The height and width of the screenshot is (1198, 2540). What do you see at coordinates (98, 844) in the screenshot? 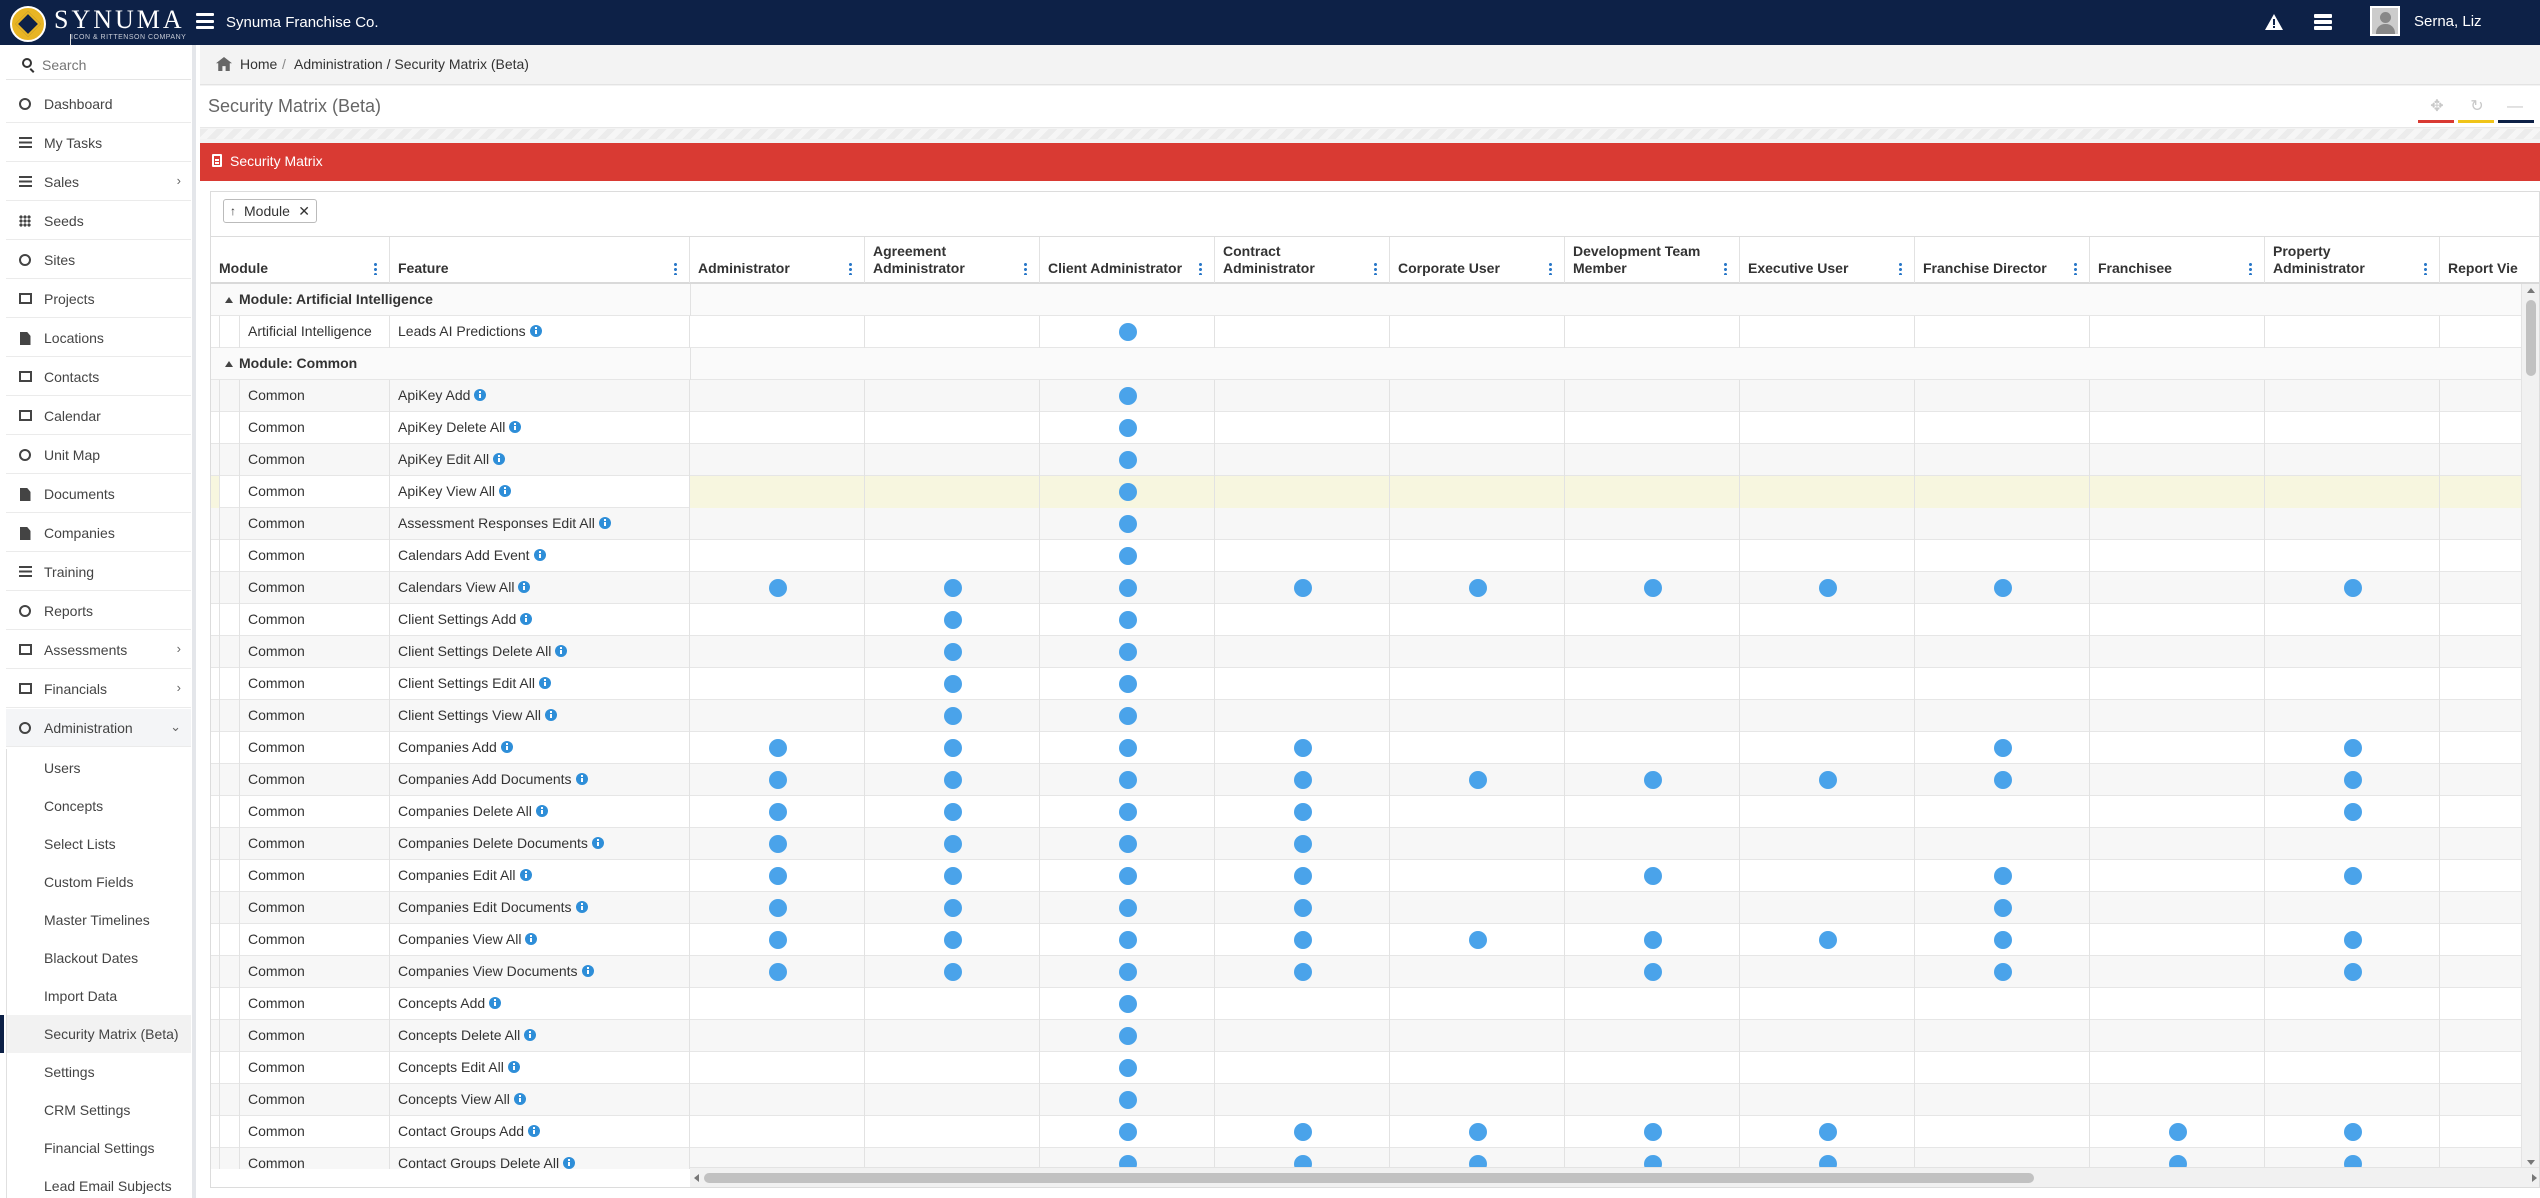
I see `admin-item-select-lists: Select Lists` at bounding box center [98, 844].